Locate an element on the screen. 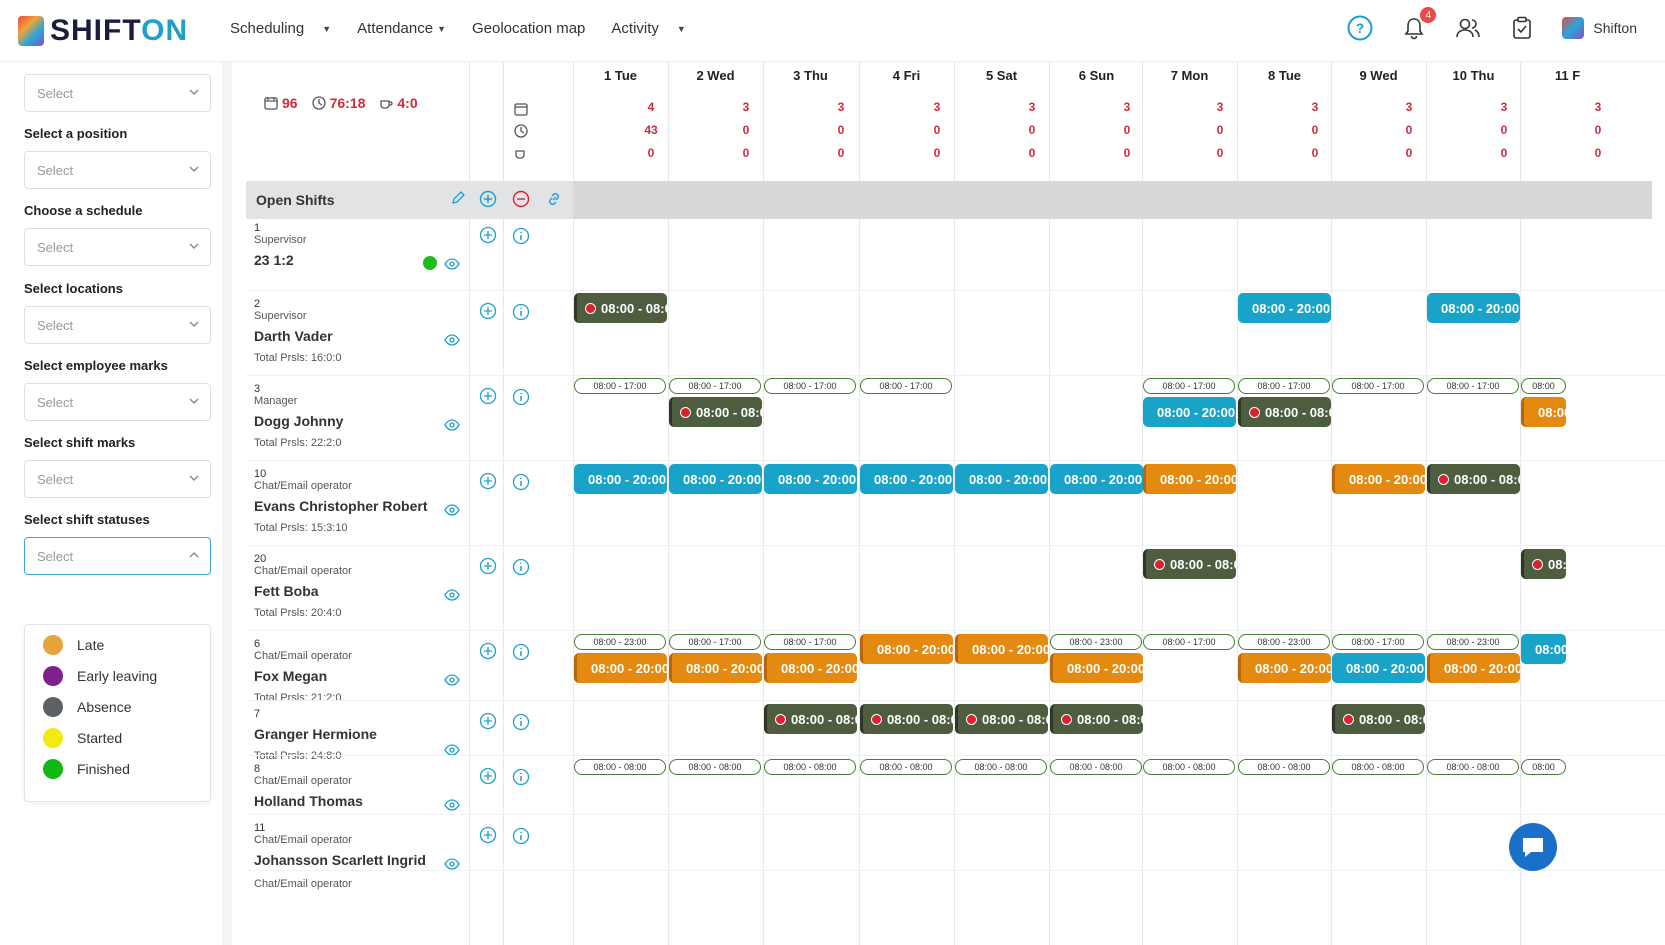 The width and height of the screenshot is (1665, 945). day-header: 7 Mon is located at coordinates (1189, 75).